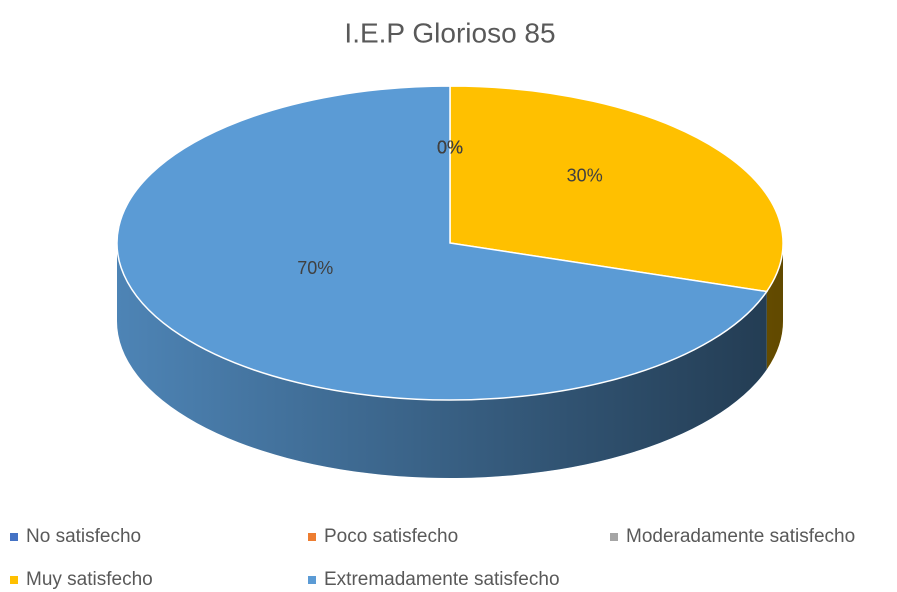 This screenshot has width=897, height=592. I want to click on legend-label: No satisfecho, so click(83, 536).